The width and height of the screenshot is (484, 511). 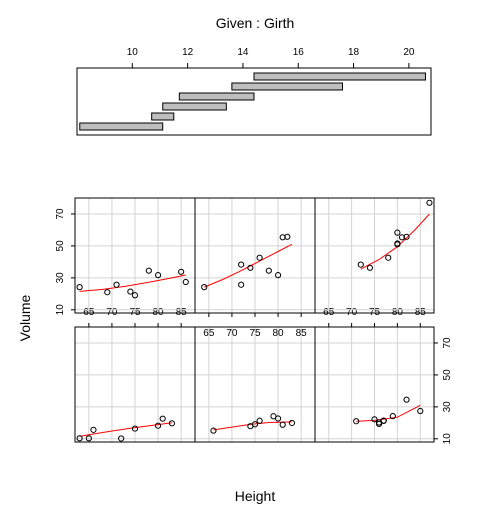 I want to click on given-tick-label: 20, so click(x=409, y=52).